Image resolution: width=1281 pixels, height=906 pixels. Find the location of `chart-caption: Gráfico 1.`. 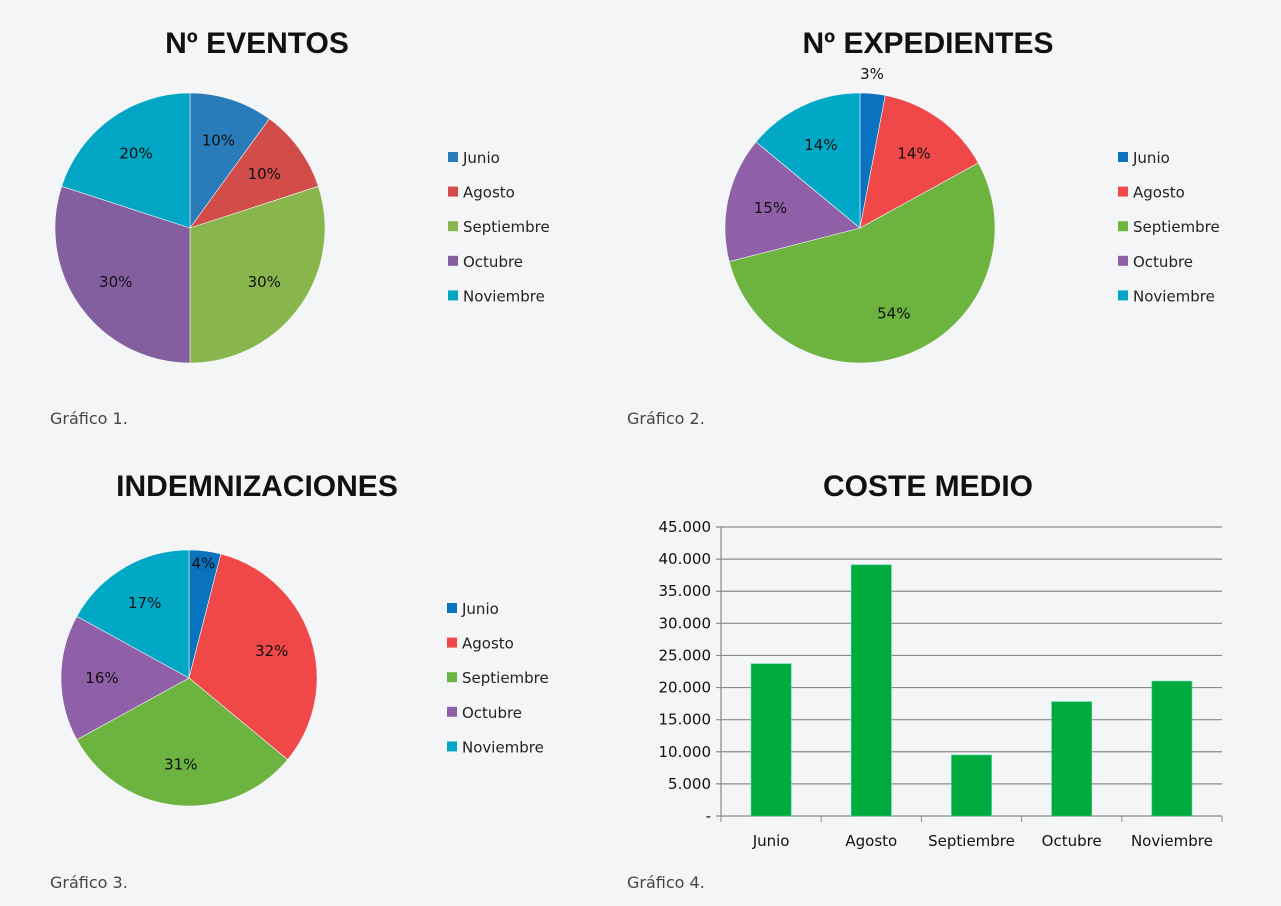

chart-caption: Gráfico 1. is located at coordinates (89, 418).